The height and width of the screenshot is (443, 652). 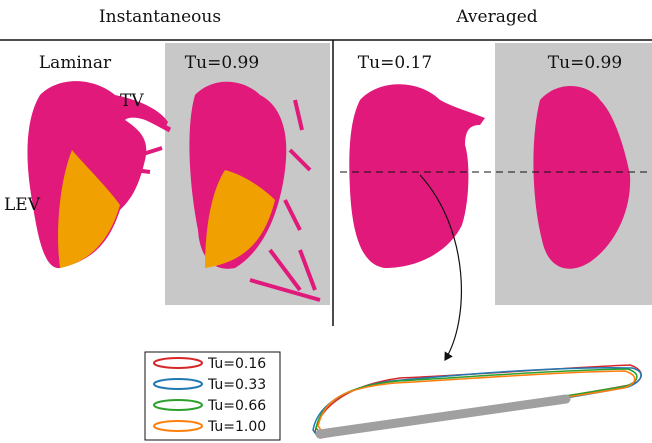 I want to click on vortex-laminar, so click(x=99, y=175).